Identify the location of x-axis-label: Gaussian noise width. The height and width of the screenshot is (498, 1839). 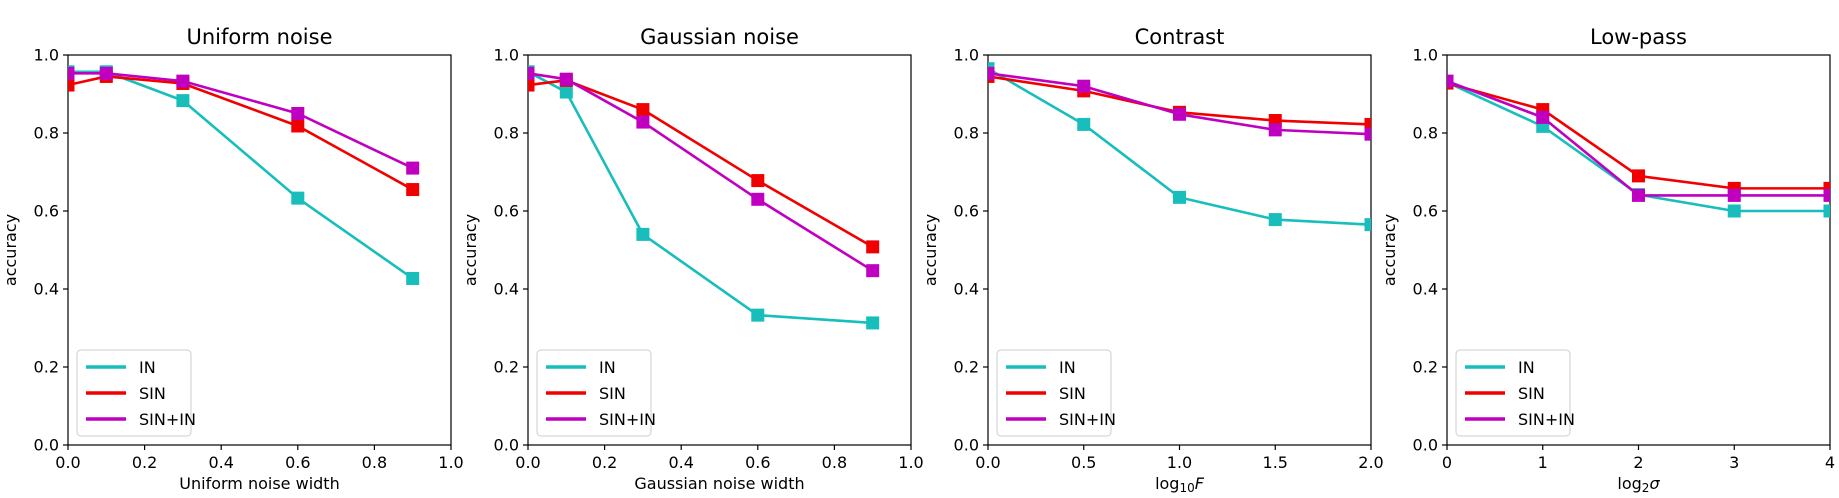
(719, 483).